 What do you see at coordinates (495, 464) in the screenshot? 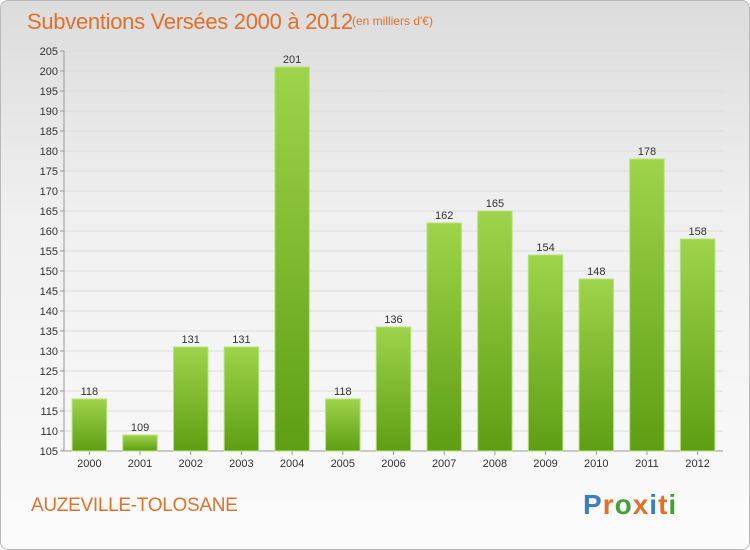
I see `x-tick-label-2008: 2008` at bounding box center [495, 464].